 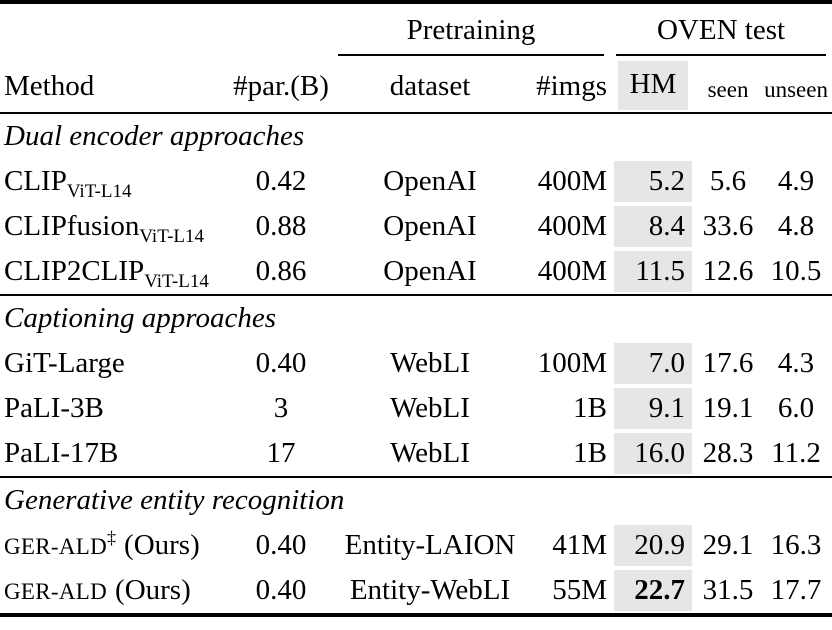 What do you see at coordinates (728, 181) in the screenshot?
I see `seen-cell: 5.6` at bounding box center [728, 181].